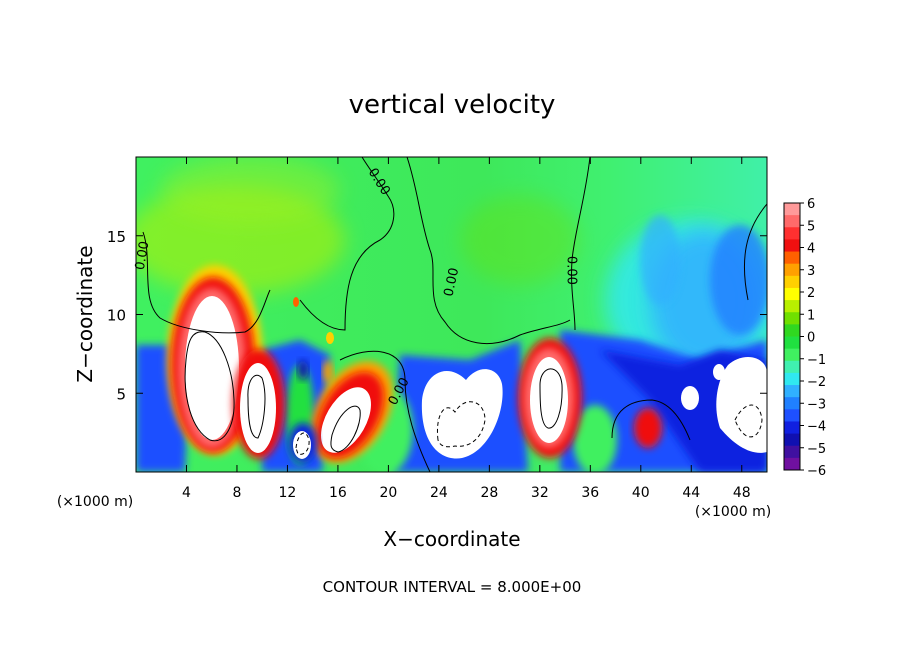 The height and width of the screenshot is (654, 904). I want to click on colorbar-tick-label: 3, so click(811, 271).